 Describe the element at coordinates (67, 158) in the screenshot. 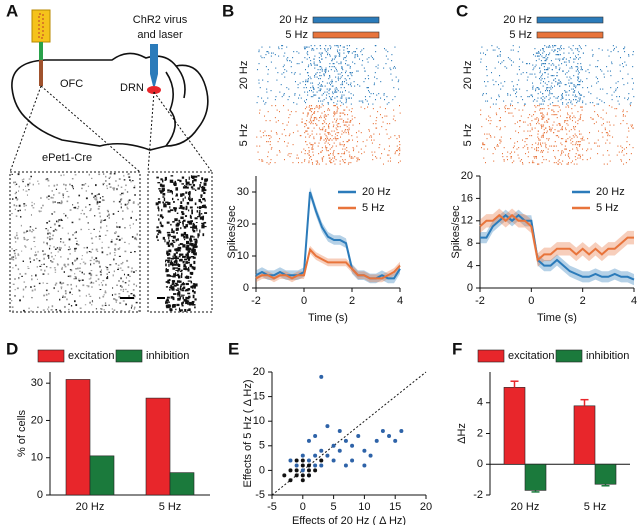

I see `mouse-line-label: ePet1-Cre` at that location.